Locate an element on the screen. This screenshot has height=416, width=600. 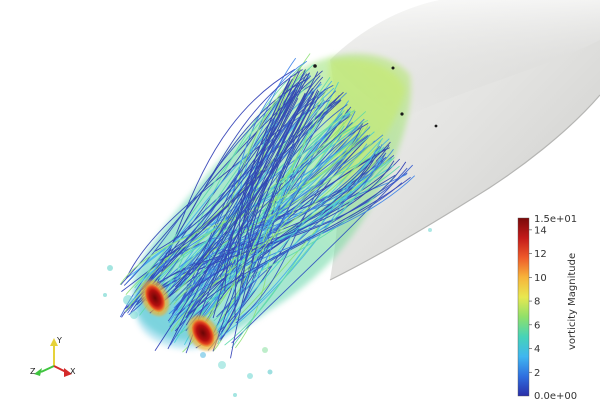
vortex-core-left is located at coordinates (155, 298).